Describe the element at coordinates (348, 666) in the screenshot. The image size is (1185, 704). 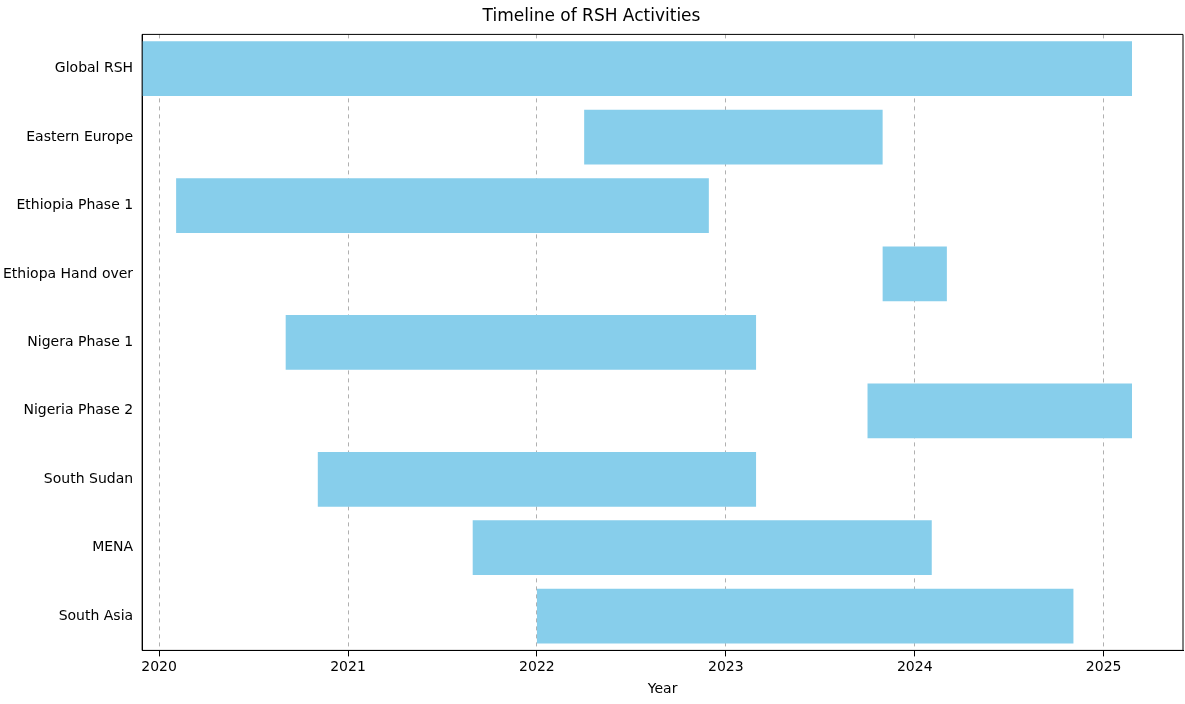
I see `x-tick-label: 2021` at that location.